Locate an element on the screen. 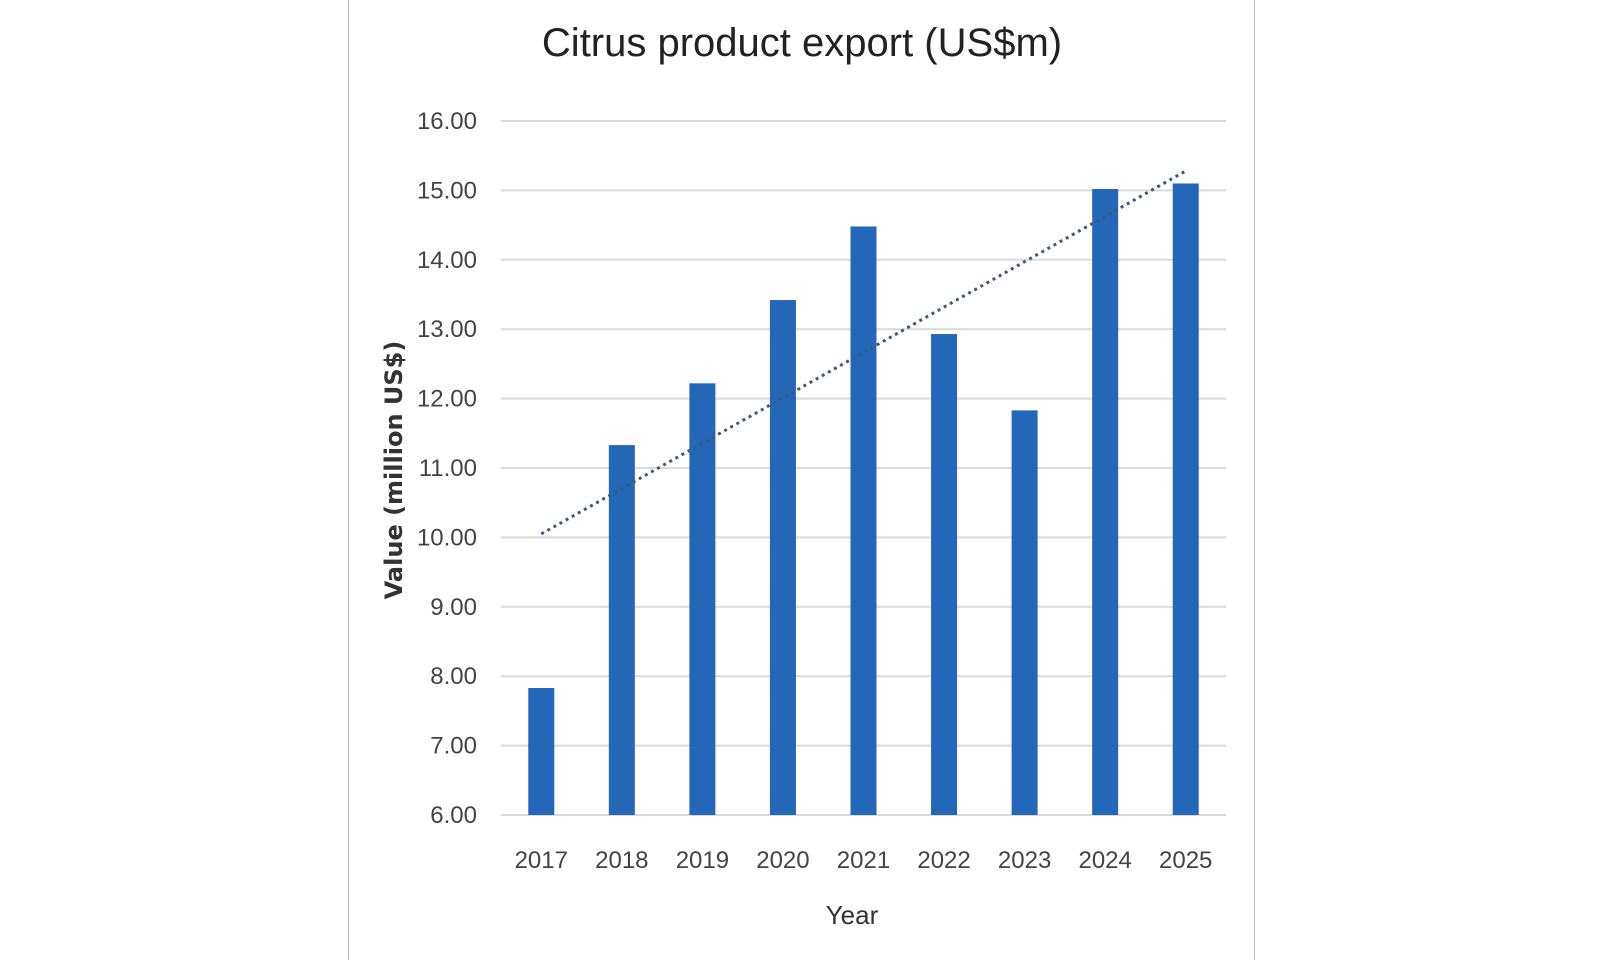 The image size is (1600, 960). bar-2020 is located at coordinates (782, 557).